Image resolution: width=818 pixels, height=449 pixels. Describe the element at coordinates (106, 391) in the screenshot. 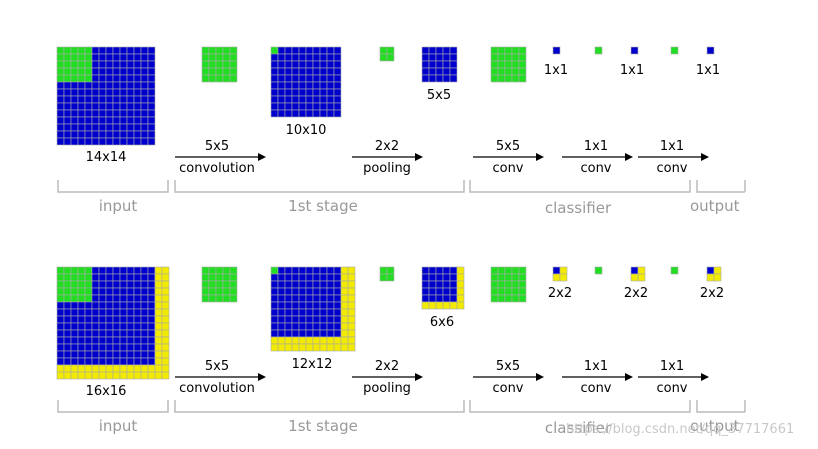

I see `input-size-label: 16x16` at that location.